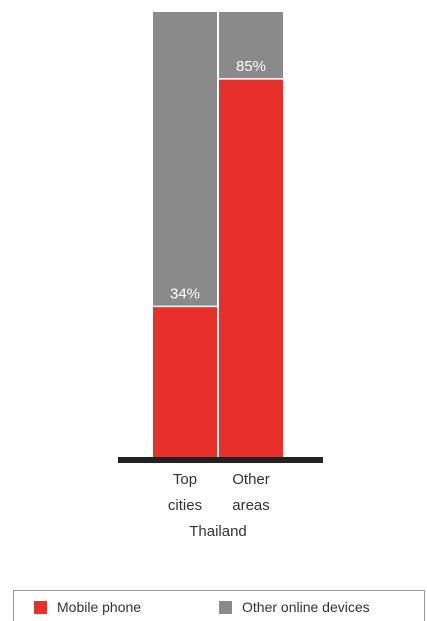 Image resolution: width=427 pixels, height=621 pixels. What do you see at coordinates (185, 293) in the screenshot?
I see `data-label-top-cities: 34%` at bounding box center [185, 293].